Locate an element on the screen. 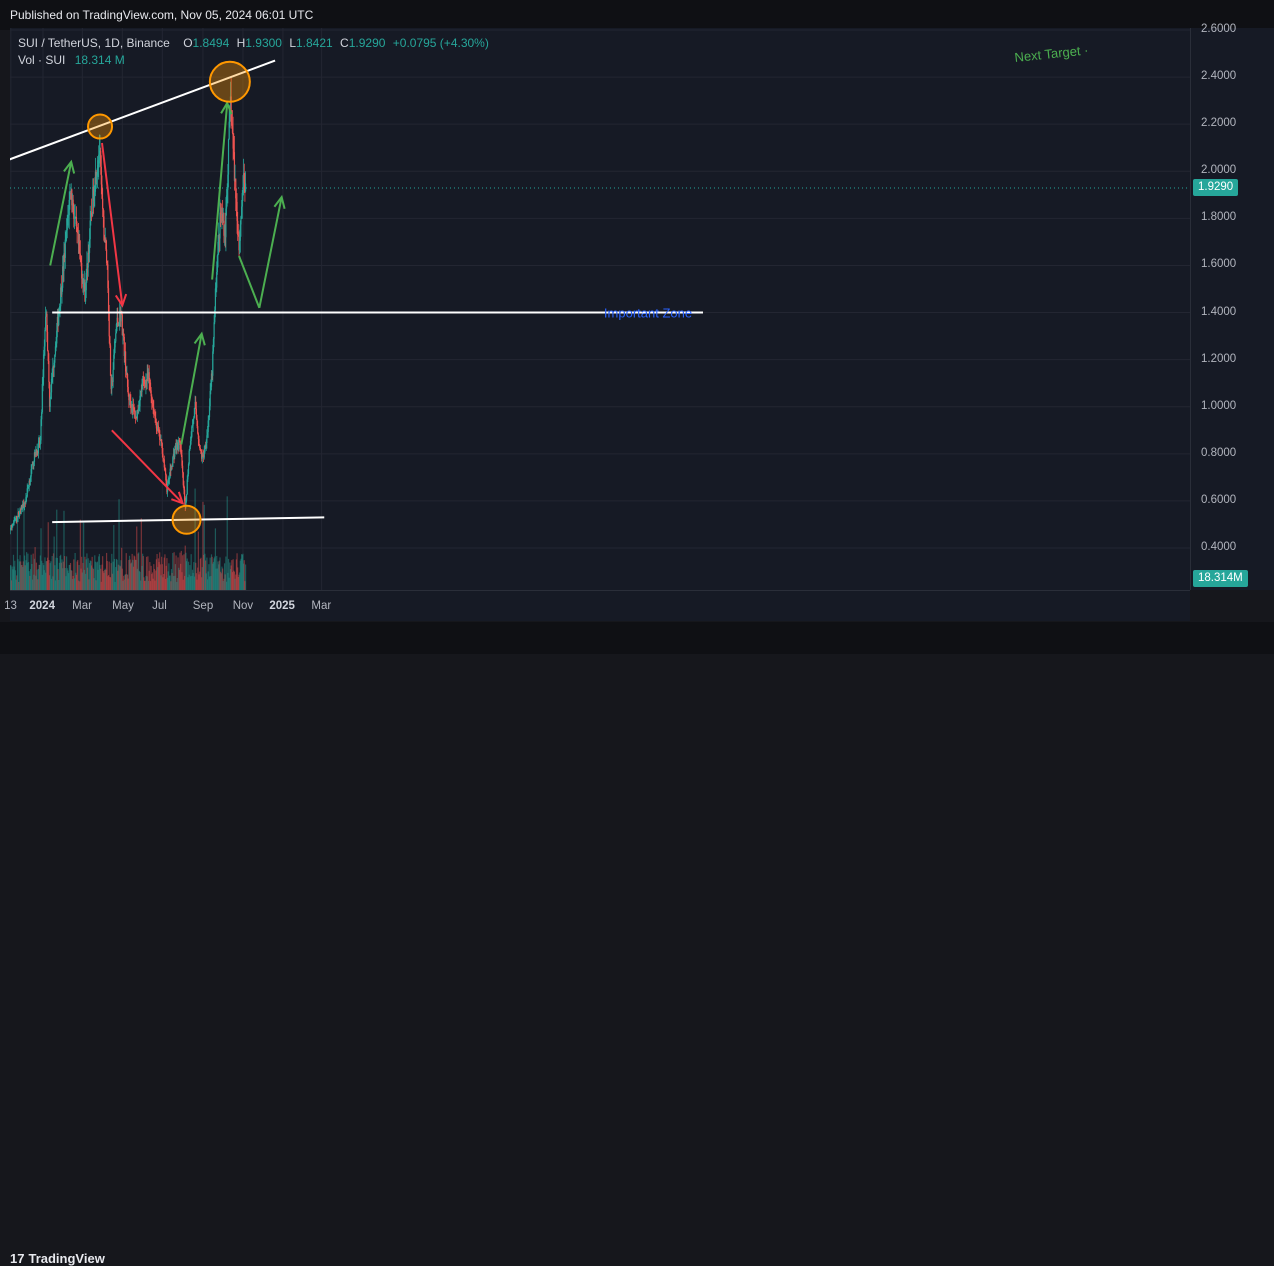 This screenshot has height=1266, width=1274. price-tick-label: 2.6000 is located at coordinates (1218, 29).